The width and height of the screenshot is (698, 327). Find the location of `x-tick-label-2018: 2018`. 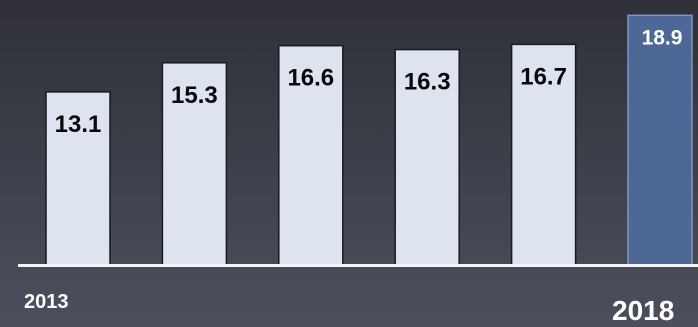

x-tick-label-2018: 2018 is located at coordinates (643, 310).